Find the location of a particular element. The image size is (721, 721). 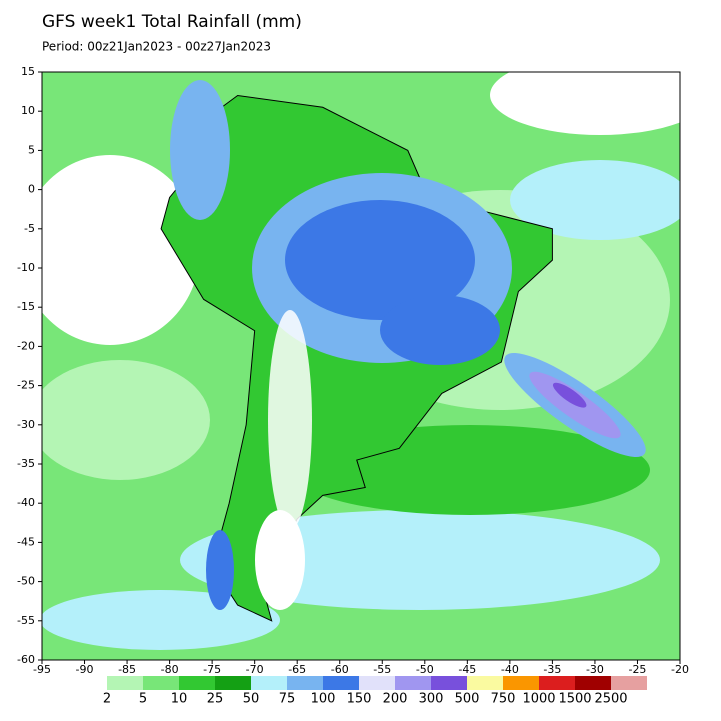

y-tick-label: 15 is located at coordinates (28, 71).